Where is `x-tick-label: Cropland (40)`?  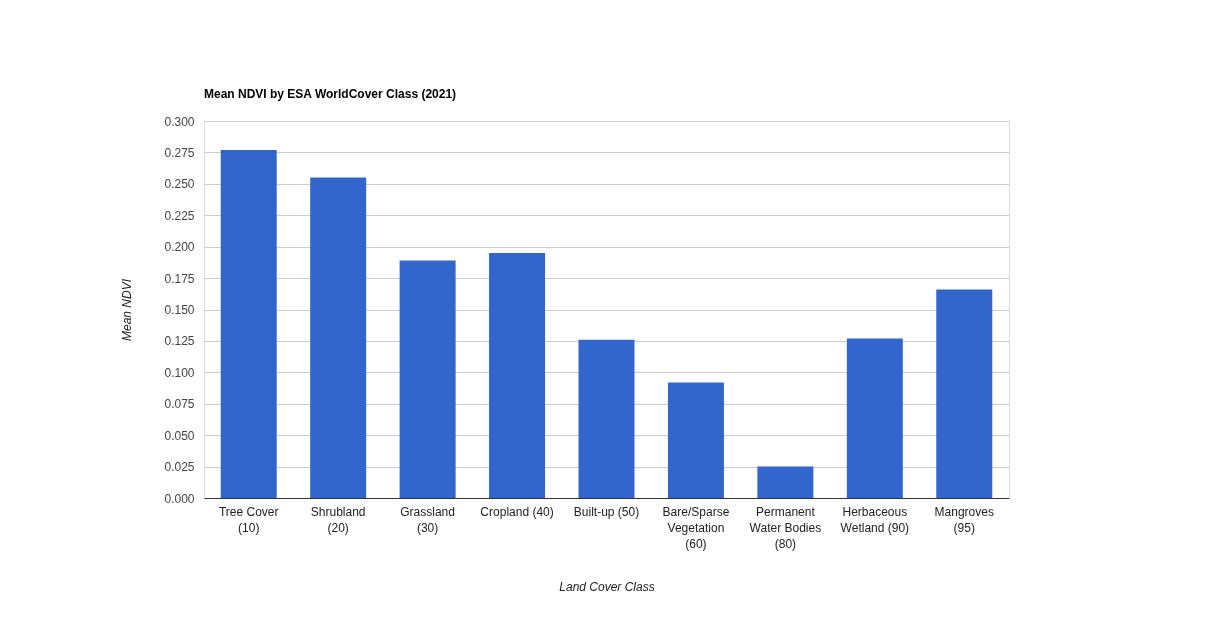
x-tick-label: Cropland (40) is located at coordinates (517, 511).